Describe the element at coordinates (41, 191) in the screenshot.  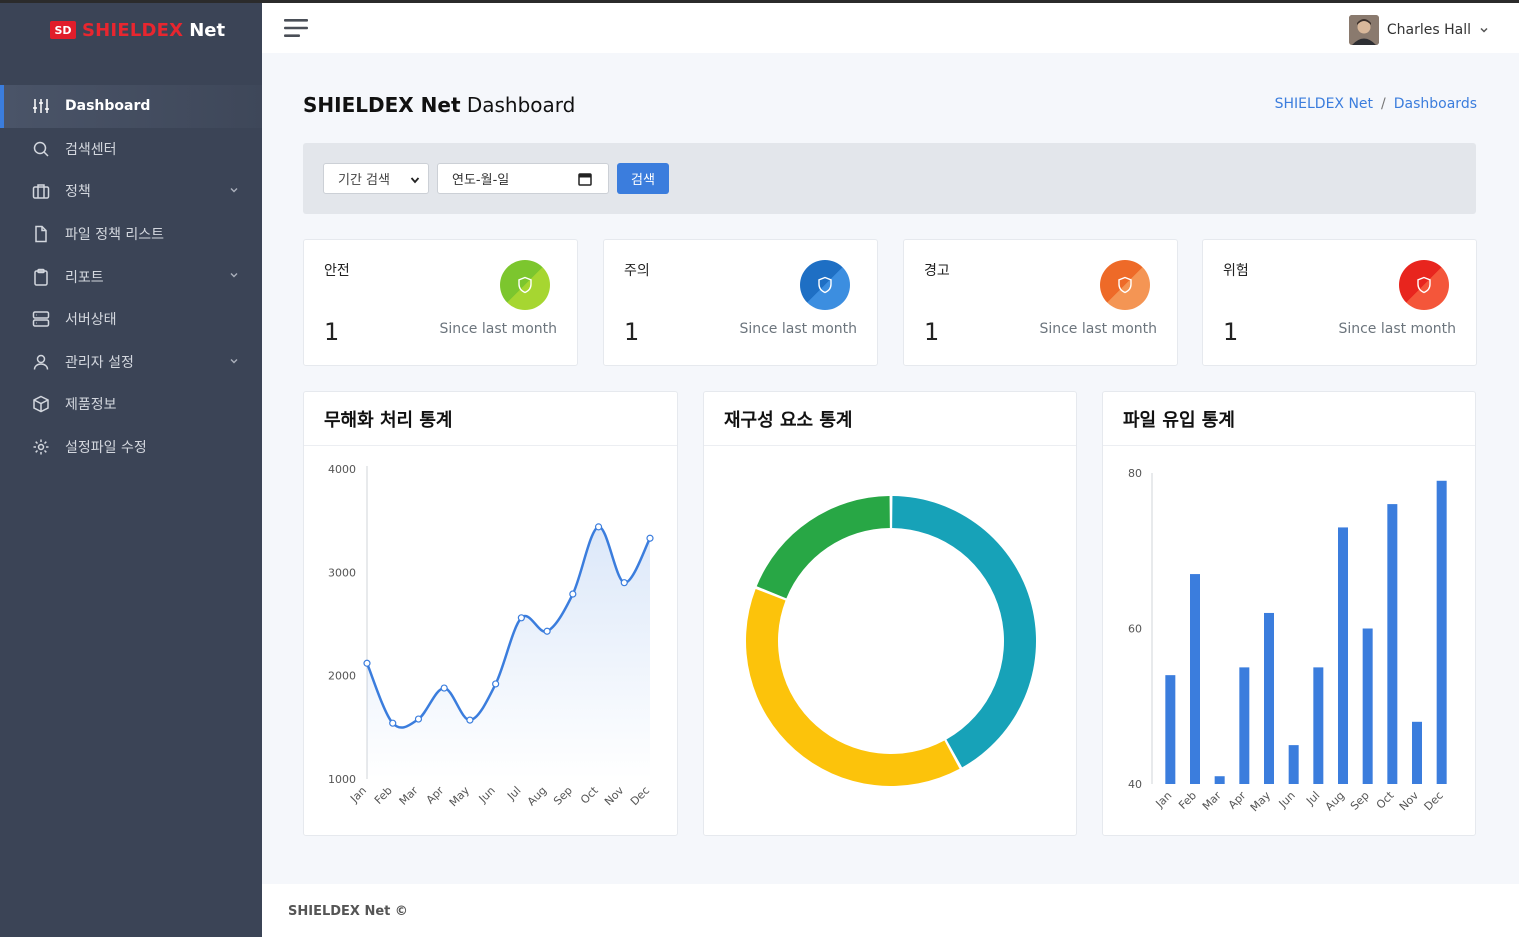
I see `briefcase-icon` at that location.